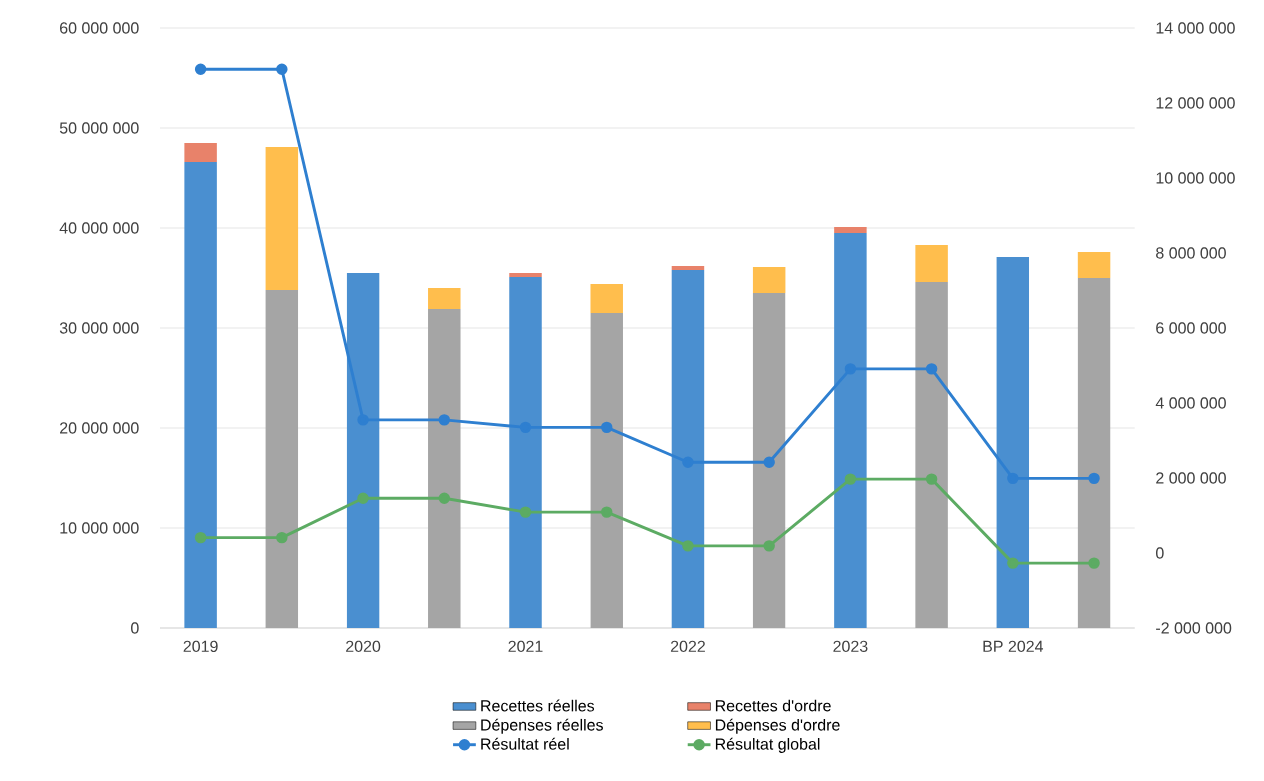  Describe the element at coordinates (850, 646) in the screenshot. I see `x-tick-label: 2023` at that location.